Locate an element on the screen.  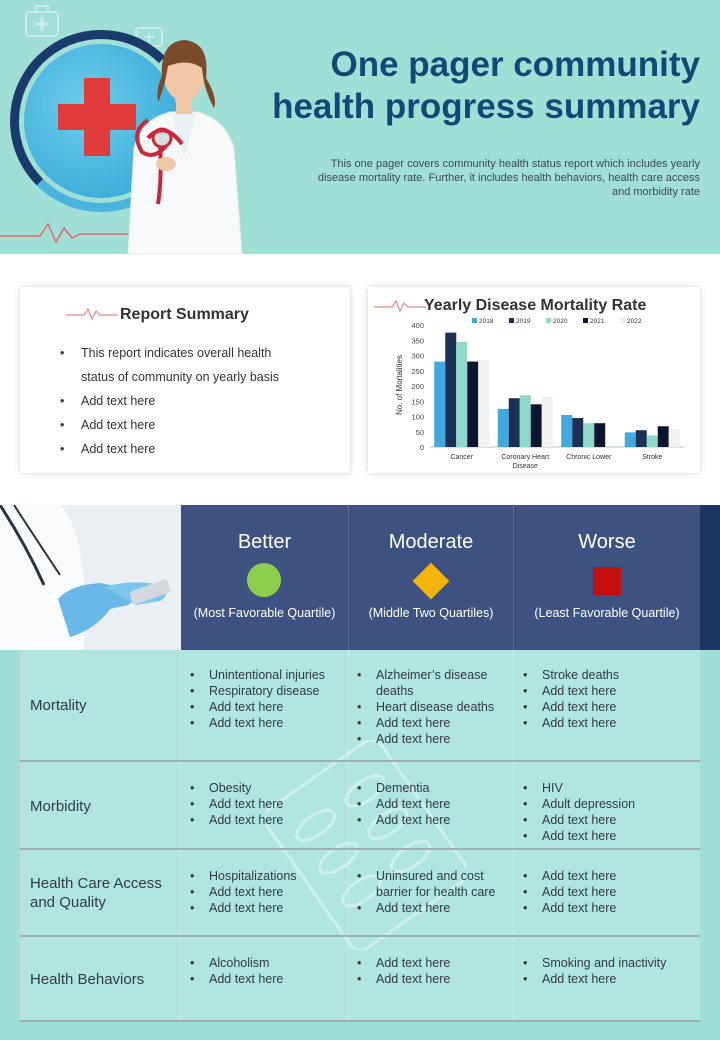
x-tick-label: Chronic Lower is located at coordinates (589, 457).